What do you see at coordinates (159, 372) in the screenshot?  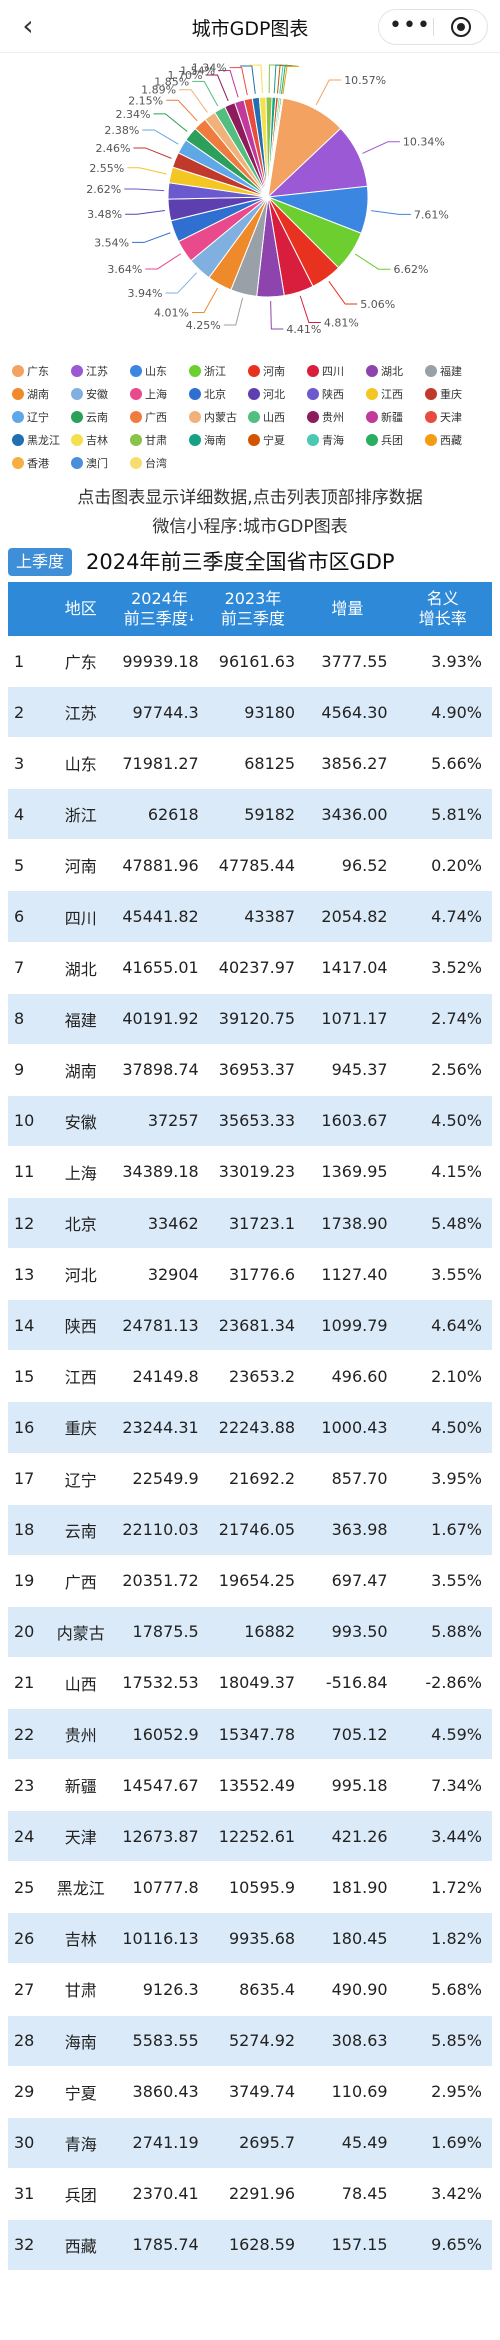 I see `legend-item: 山东` at bounding box center [159, 372].